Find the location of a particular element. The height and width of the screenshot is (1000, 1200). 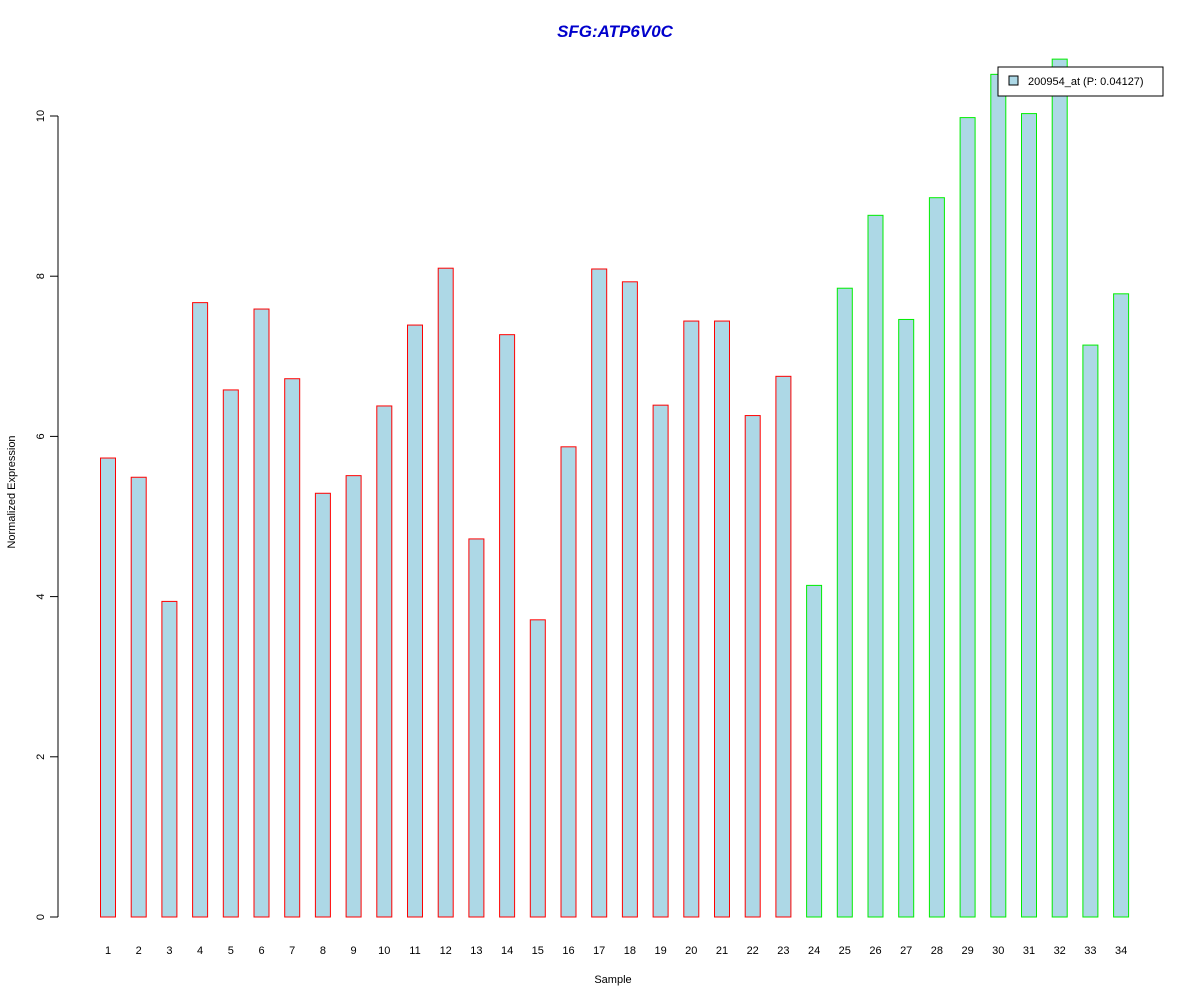

x-tick-label: 1 is located at coordinates (108, 951).